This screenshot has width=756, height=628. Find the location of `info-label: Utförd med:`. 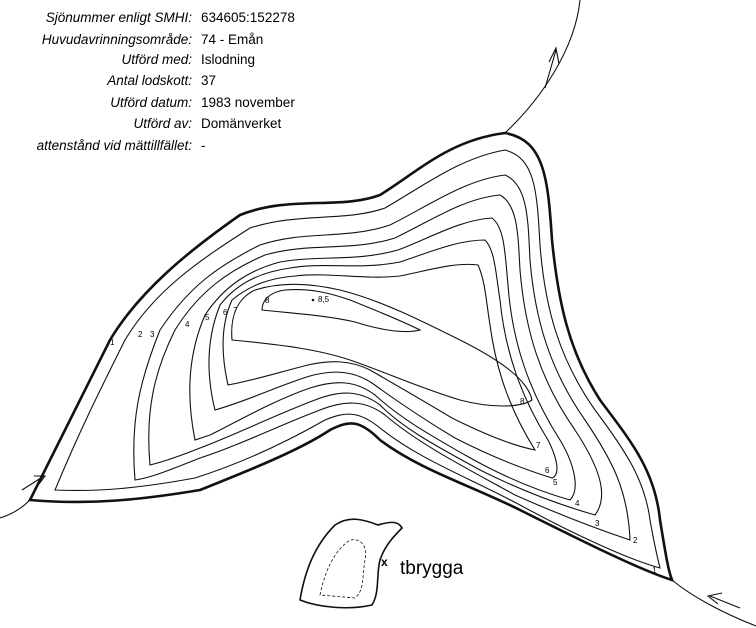

info-label: Utförd med: is located at coordinates (156, 59).